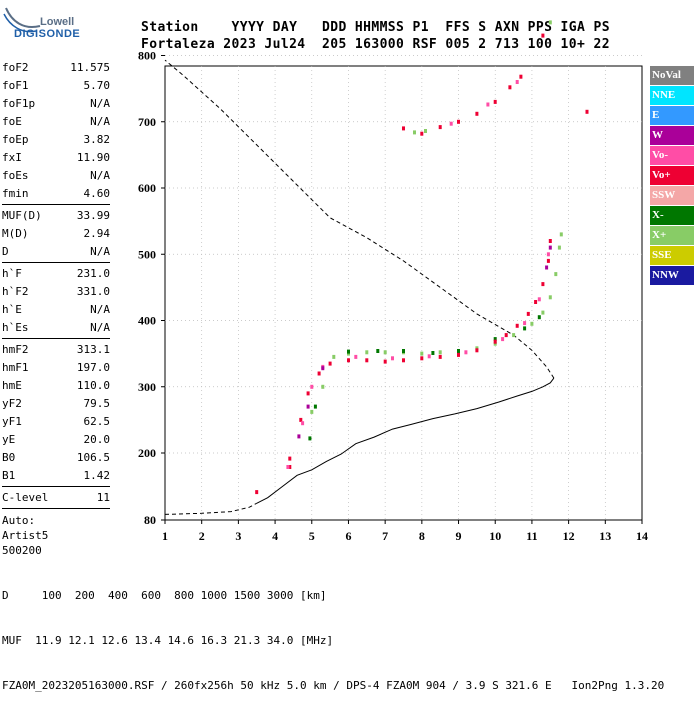 This screenshot has height=708, width=700. I want to click on profile-curve-dashed-profile-low, so click(210, 508).